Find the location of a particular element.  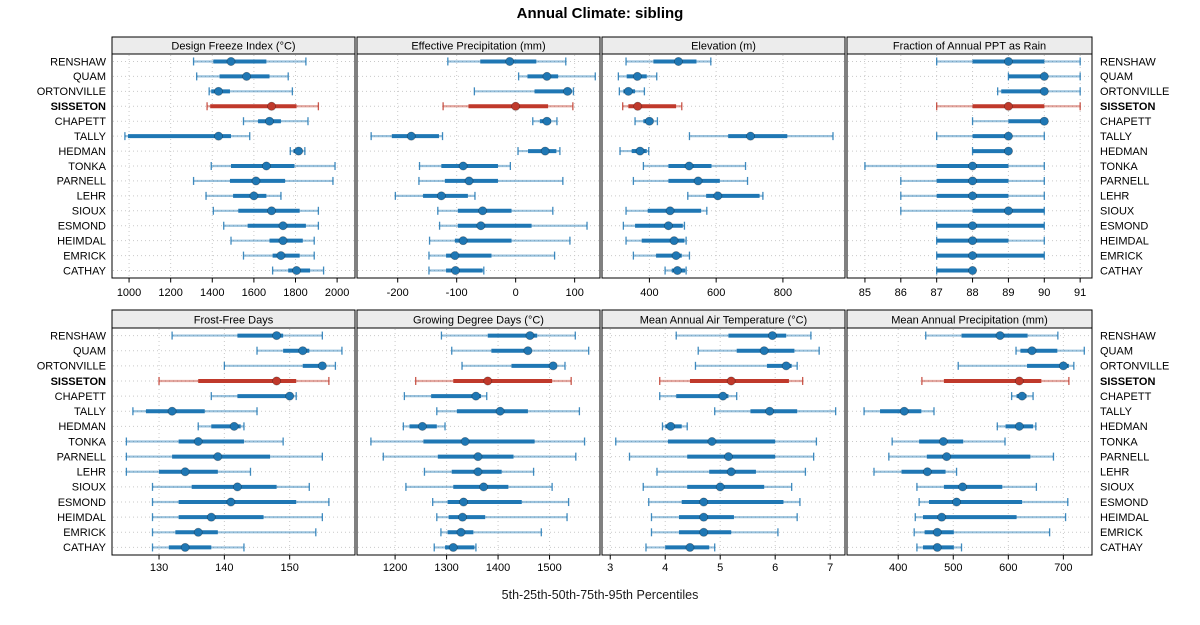

panel-strip is located at coordinates (233, 45).